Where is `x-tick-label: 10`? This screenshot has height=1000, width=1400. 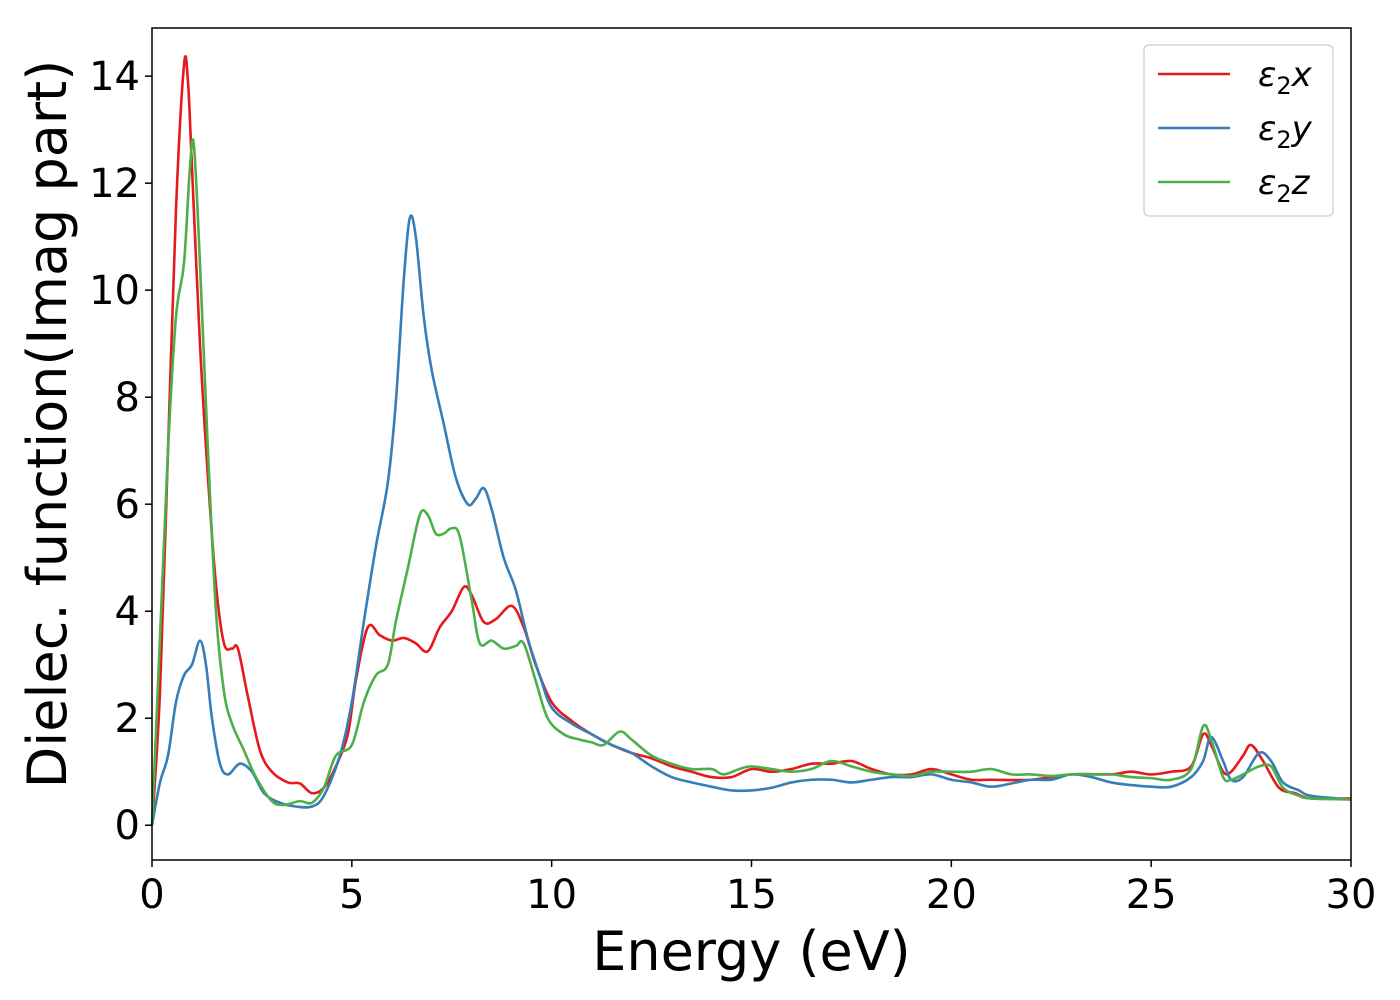 x-tick-label: 10 is located at coordinates (551, 895).